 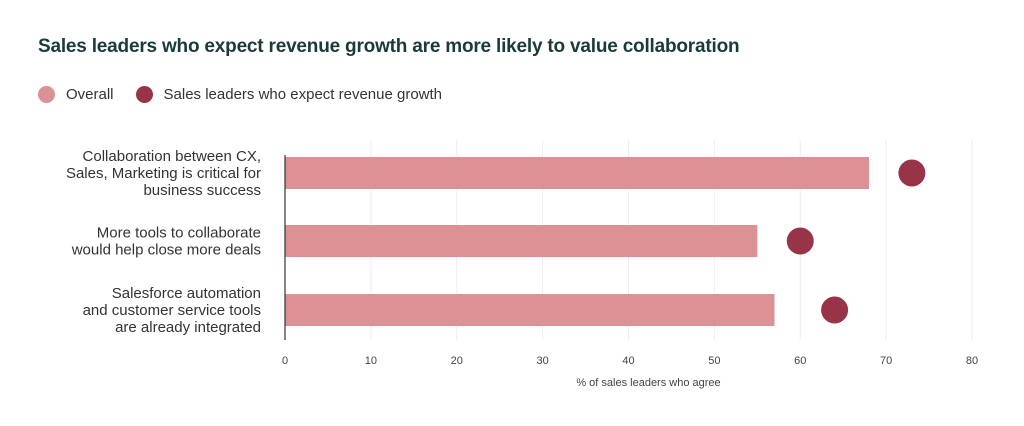 What do you see at coordinates (285, 361) in the screenshot?
I see `x-tick-label-0: 0` at bounding box center [285, 361].